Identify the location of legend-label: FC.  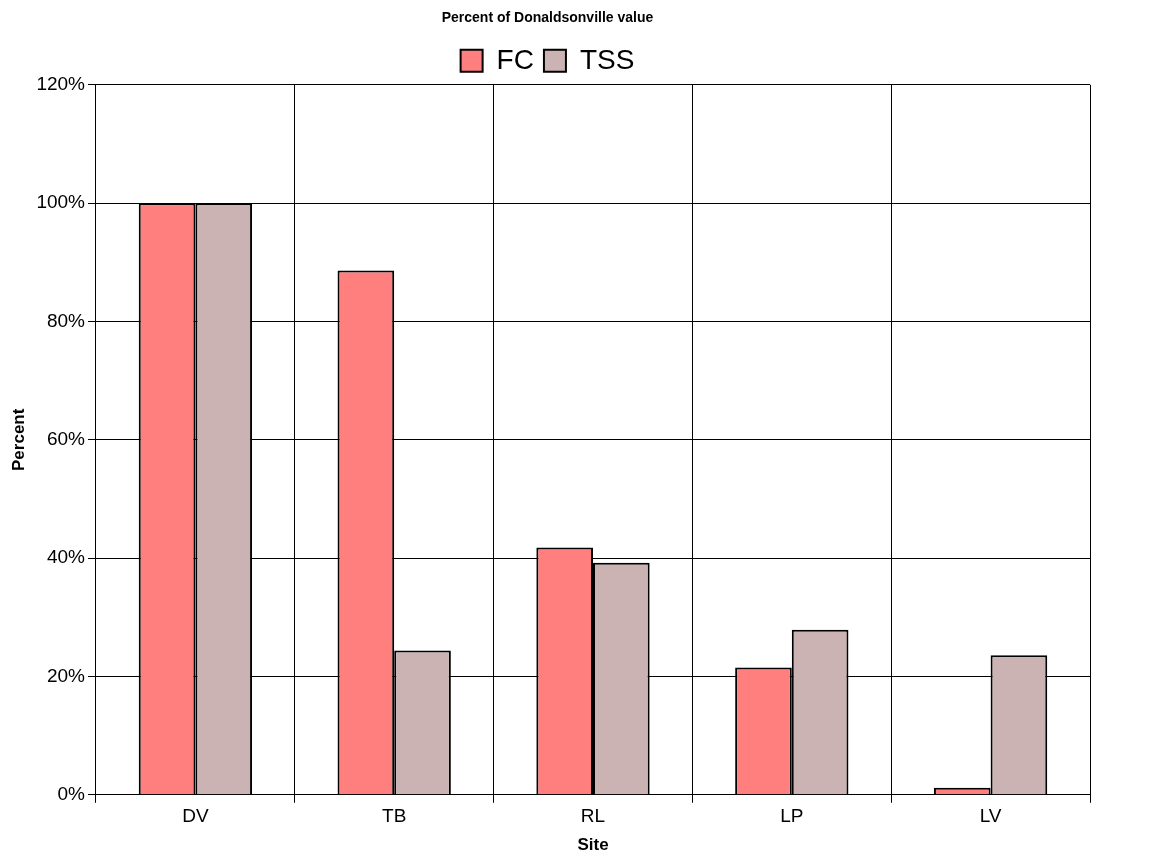
(515, 59).